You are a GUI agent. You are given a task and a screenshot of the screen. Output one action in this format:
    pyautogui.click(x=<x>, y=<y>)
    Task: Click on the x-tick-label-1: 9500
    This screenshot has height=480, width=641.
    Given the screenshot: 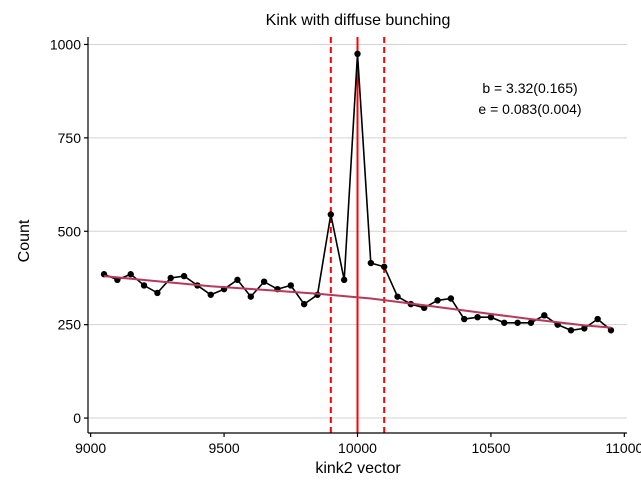 What is the action you would take?
    pyautogui.click(x=224, y=448)
    